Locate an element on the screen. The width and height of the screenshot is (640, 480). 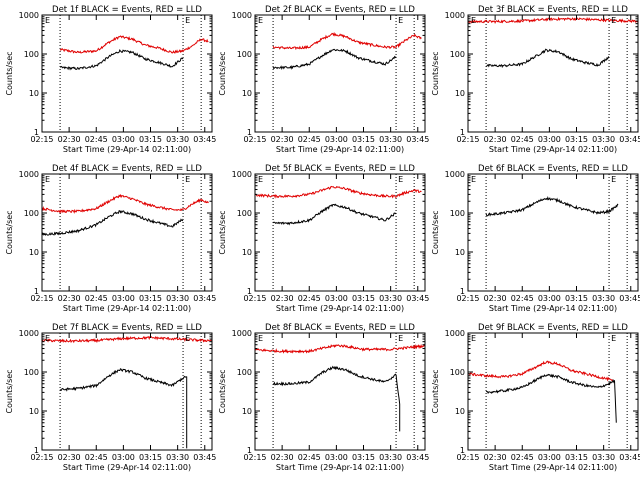
panel-title: Det 9f BLACK = Events, RED = LLD is located at coordinates (553, 328).